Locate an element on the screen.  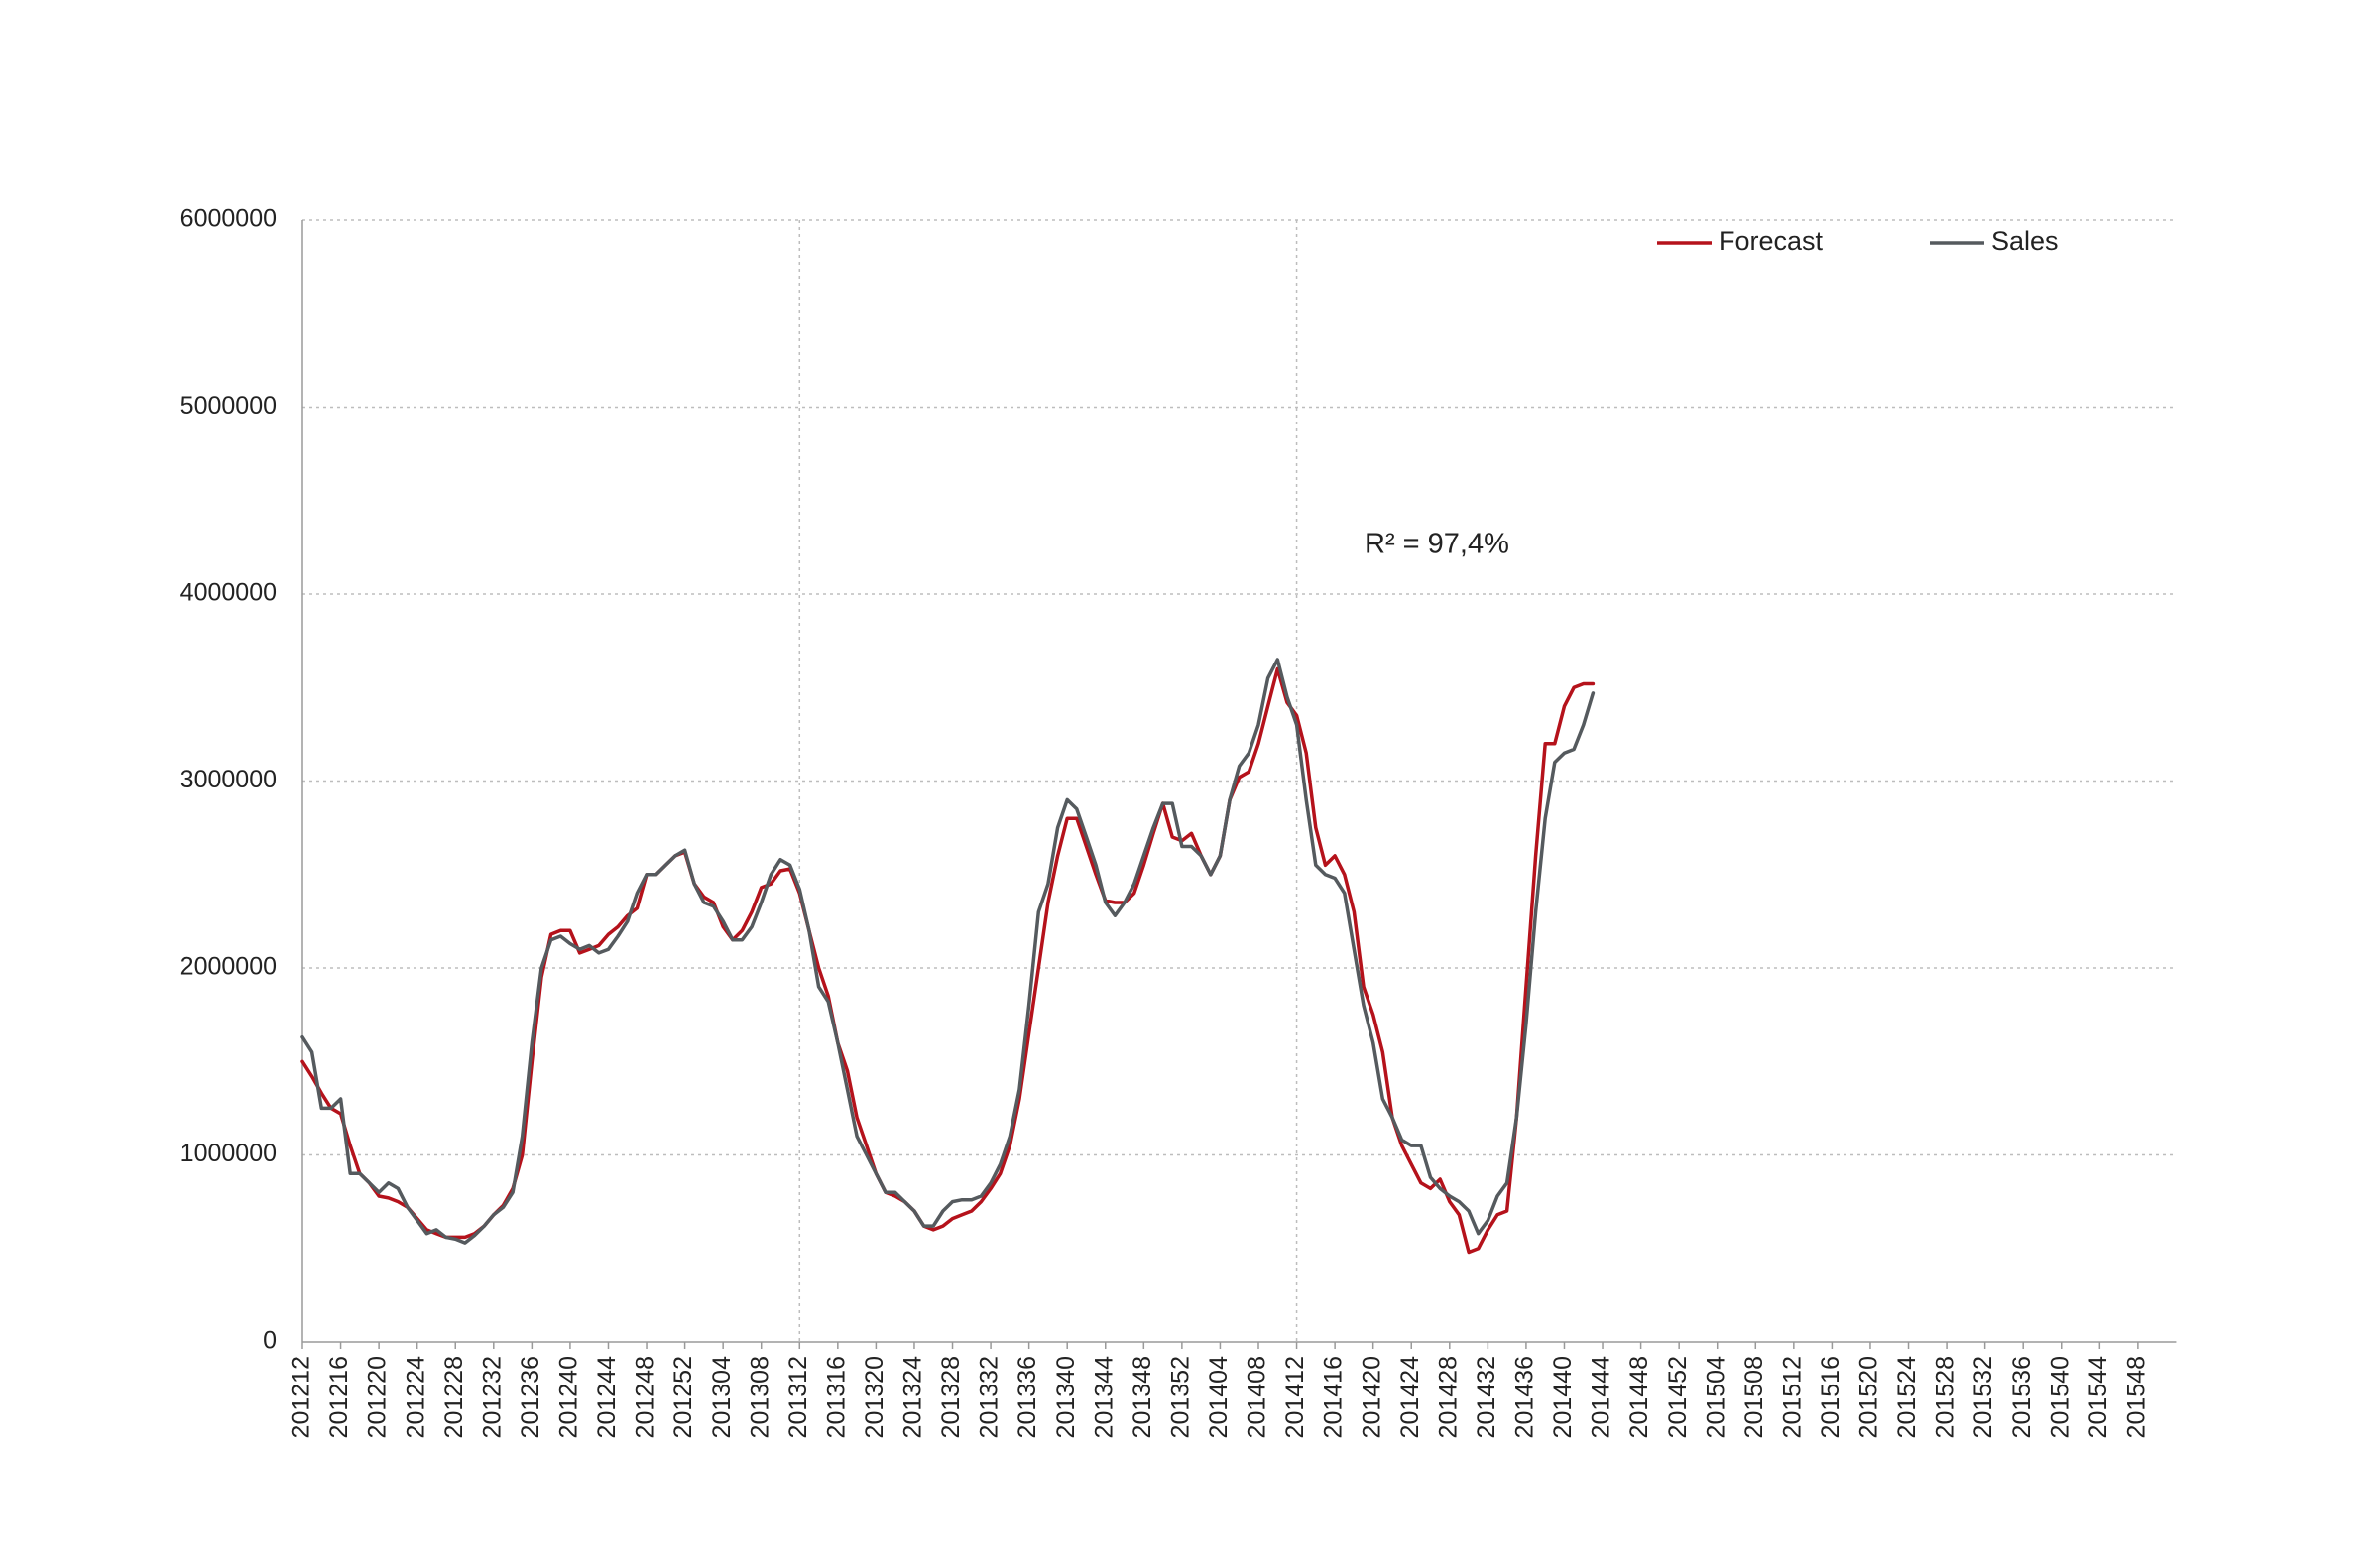
x-tick-label: 201248 is located at coordinates (645, 1397).